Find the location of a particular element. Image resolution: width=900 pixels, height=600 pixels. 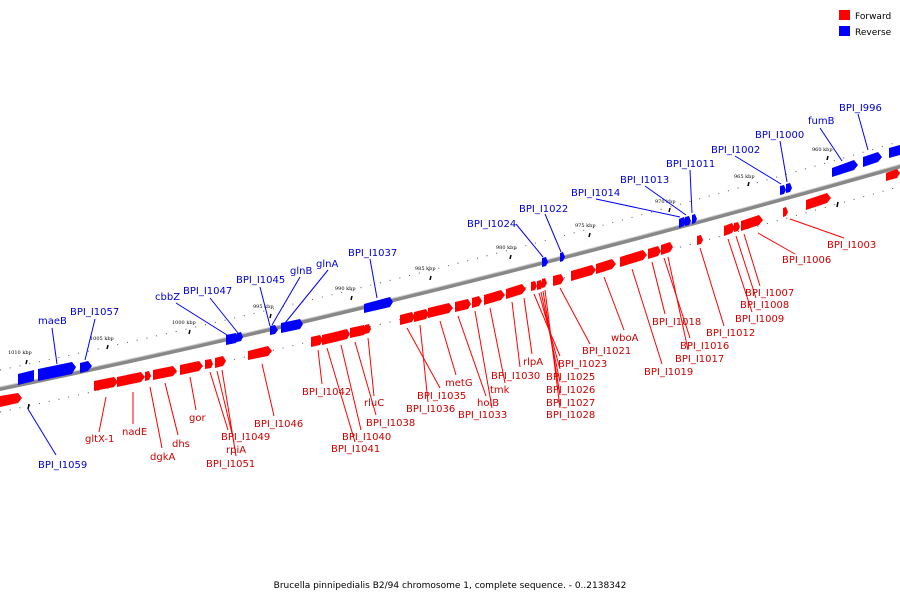

gene-label-reverse: BPI_I1013 is located at coordinates (644, 180).